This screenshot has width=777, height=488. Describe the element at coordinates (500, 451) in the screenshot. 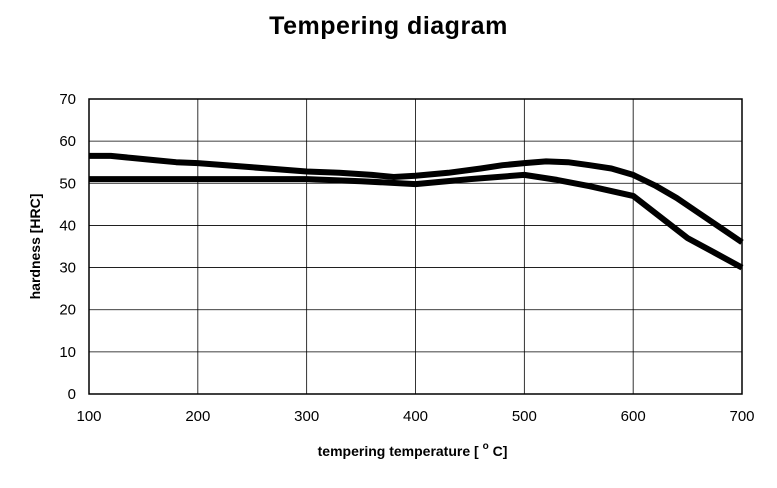

I see `x-axis-label-unit: C]` at that location.